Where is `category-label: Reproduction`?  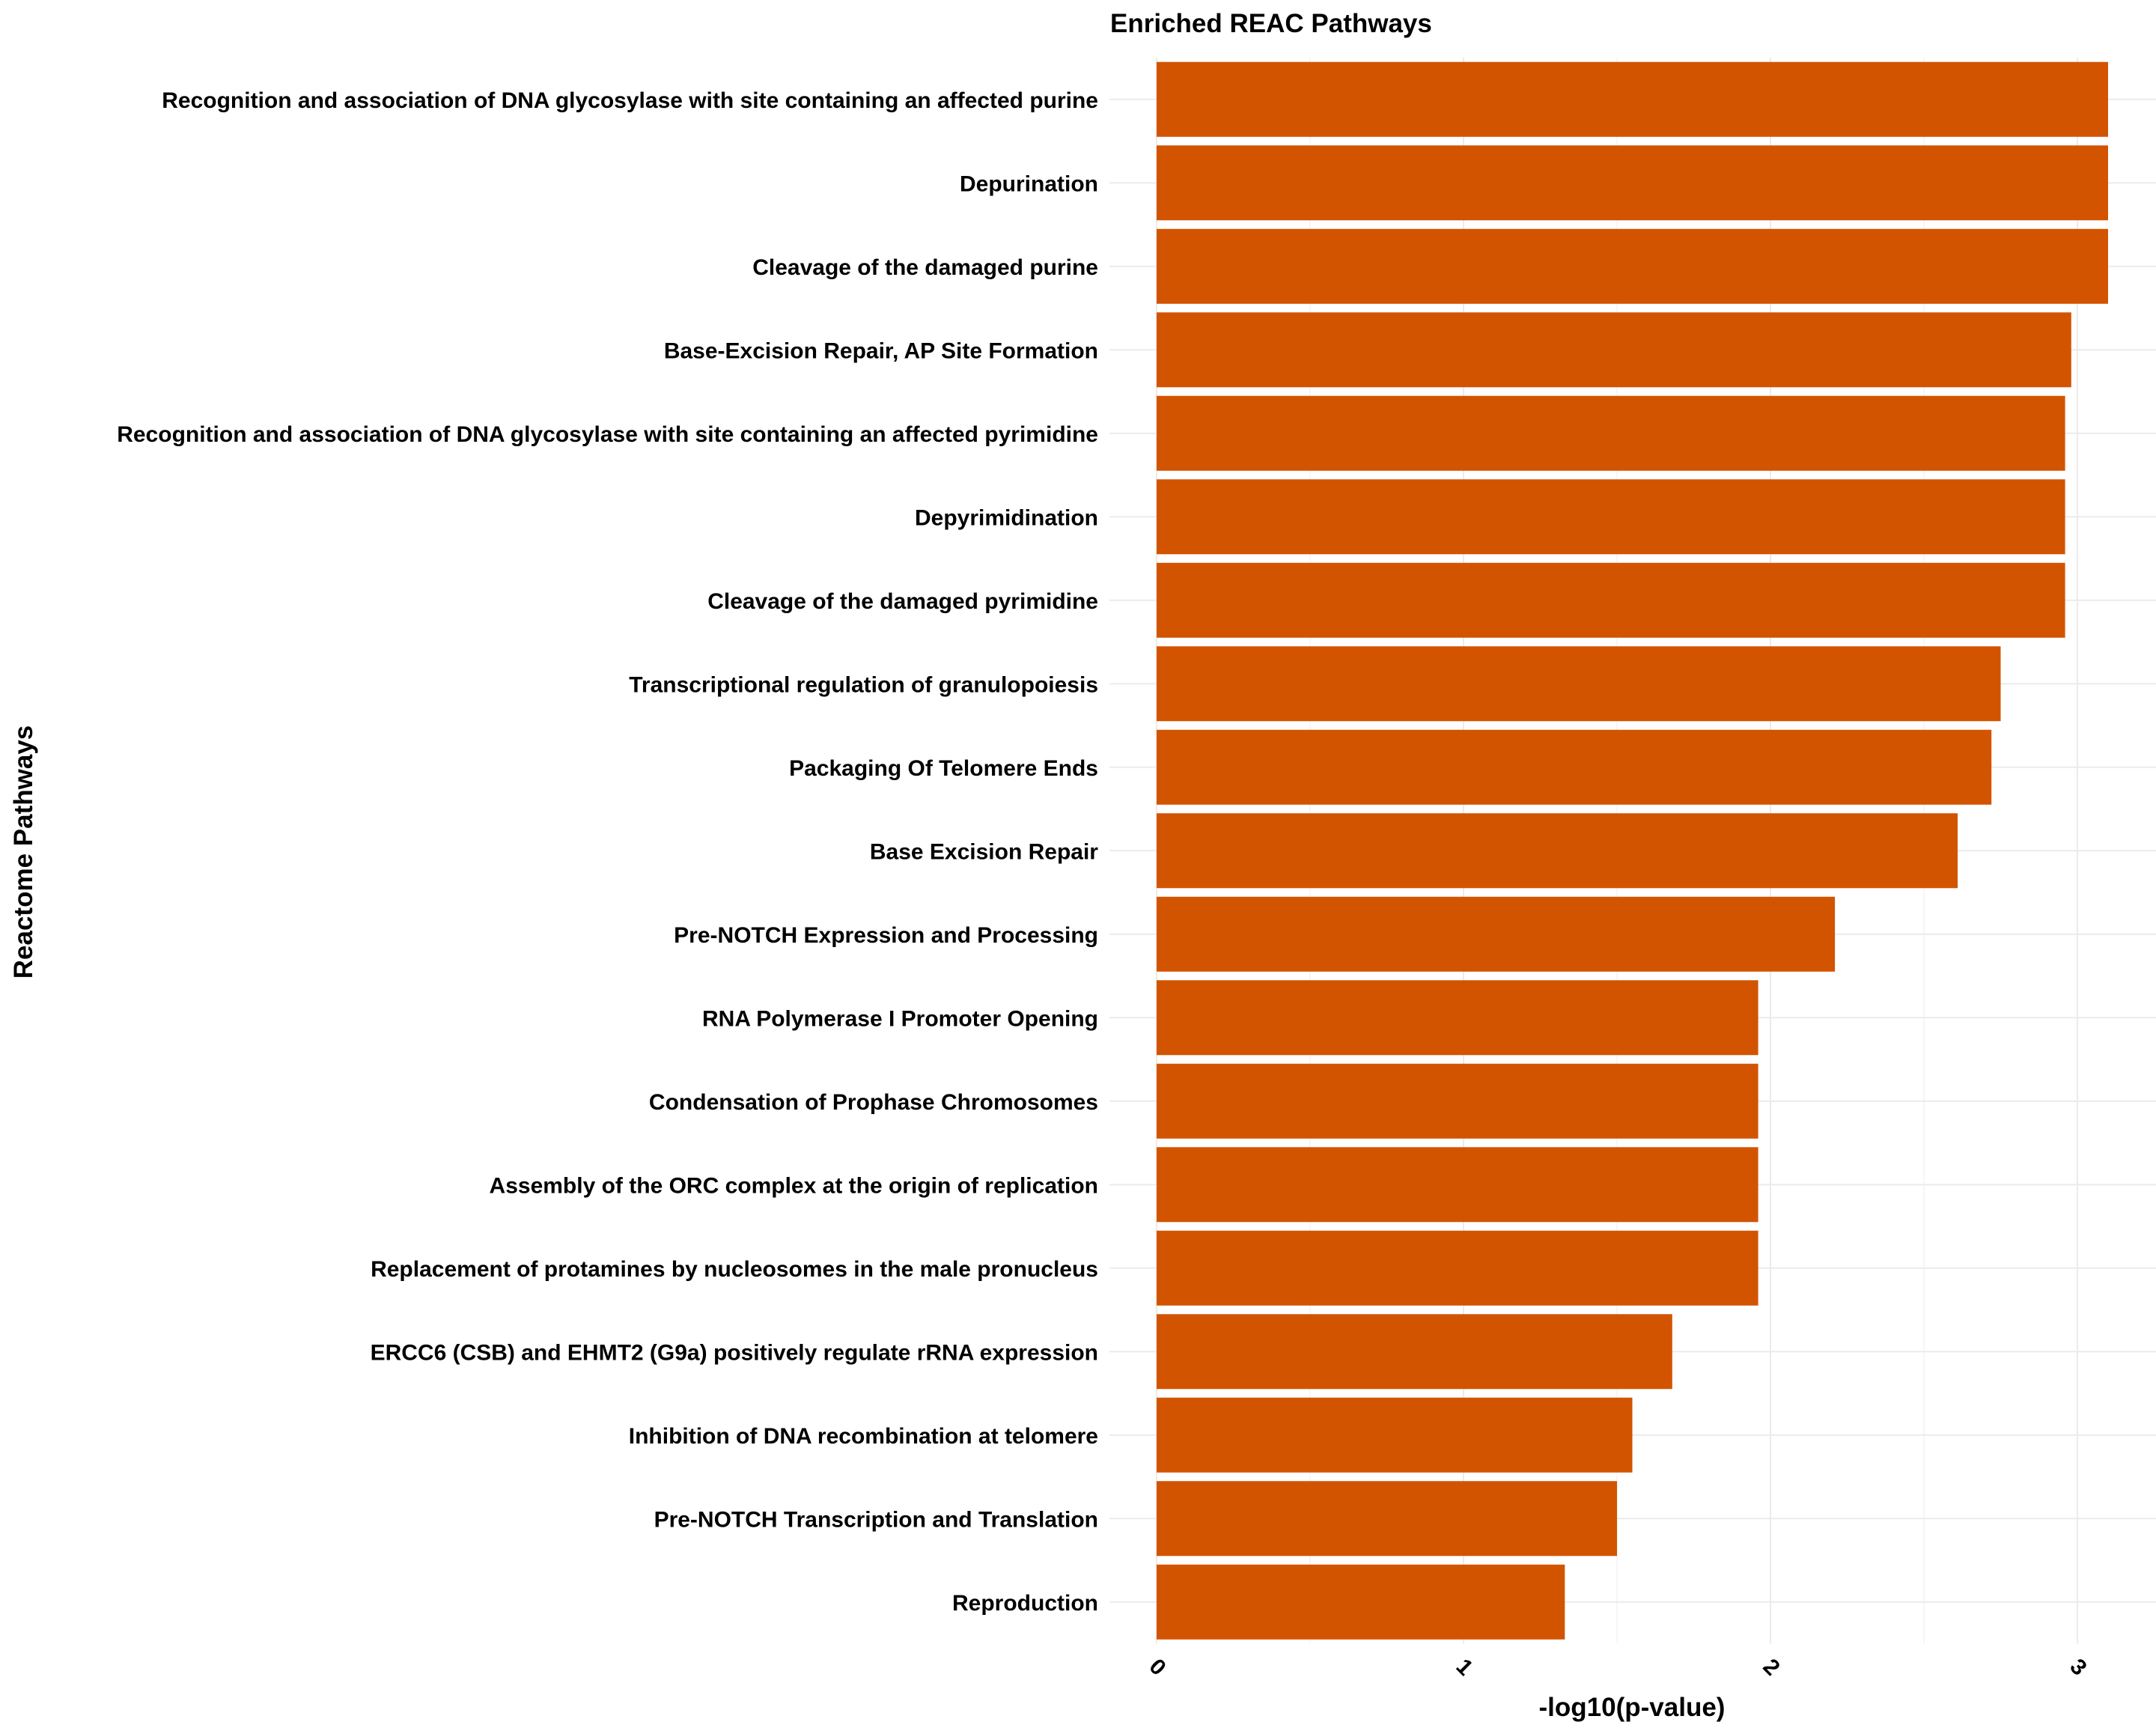
category-label: Reproduction is located at coordinates (1025, 1603).